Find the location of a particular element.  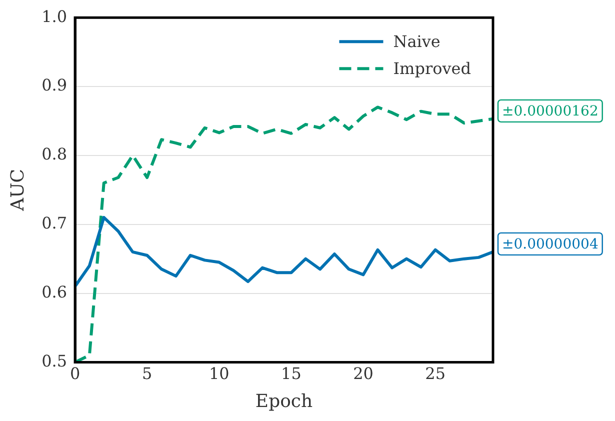

y-tick-label: 0.5 is located at coordinates (55, 360).